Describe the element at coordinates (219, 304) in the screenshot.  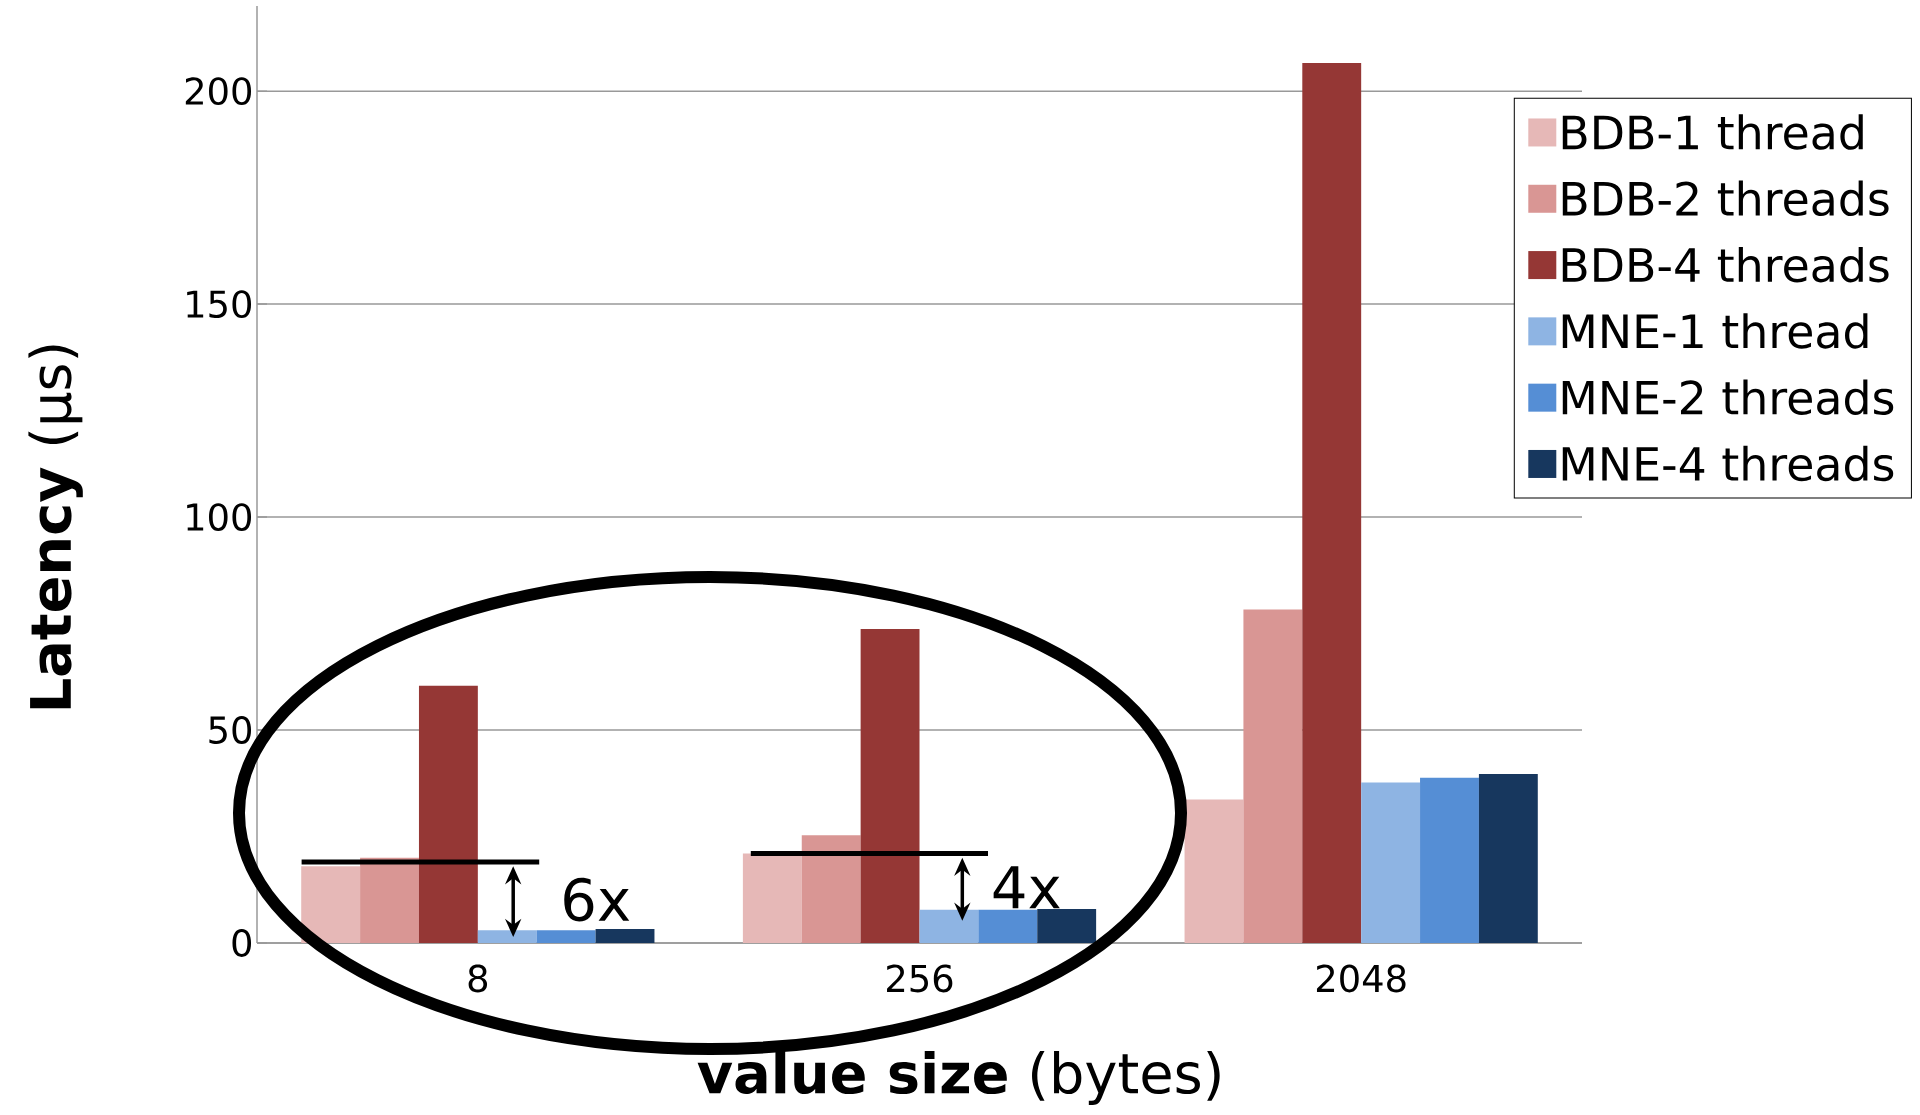
I see `y-tick-label: 150` at that location.